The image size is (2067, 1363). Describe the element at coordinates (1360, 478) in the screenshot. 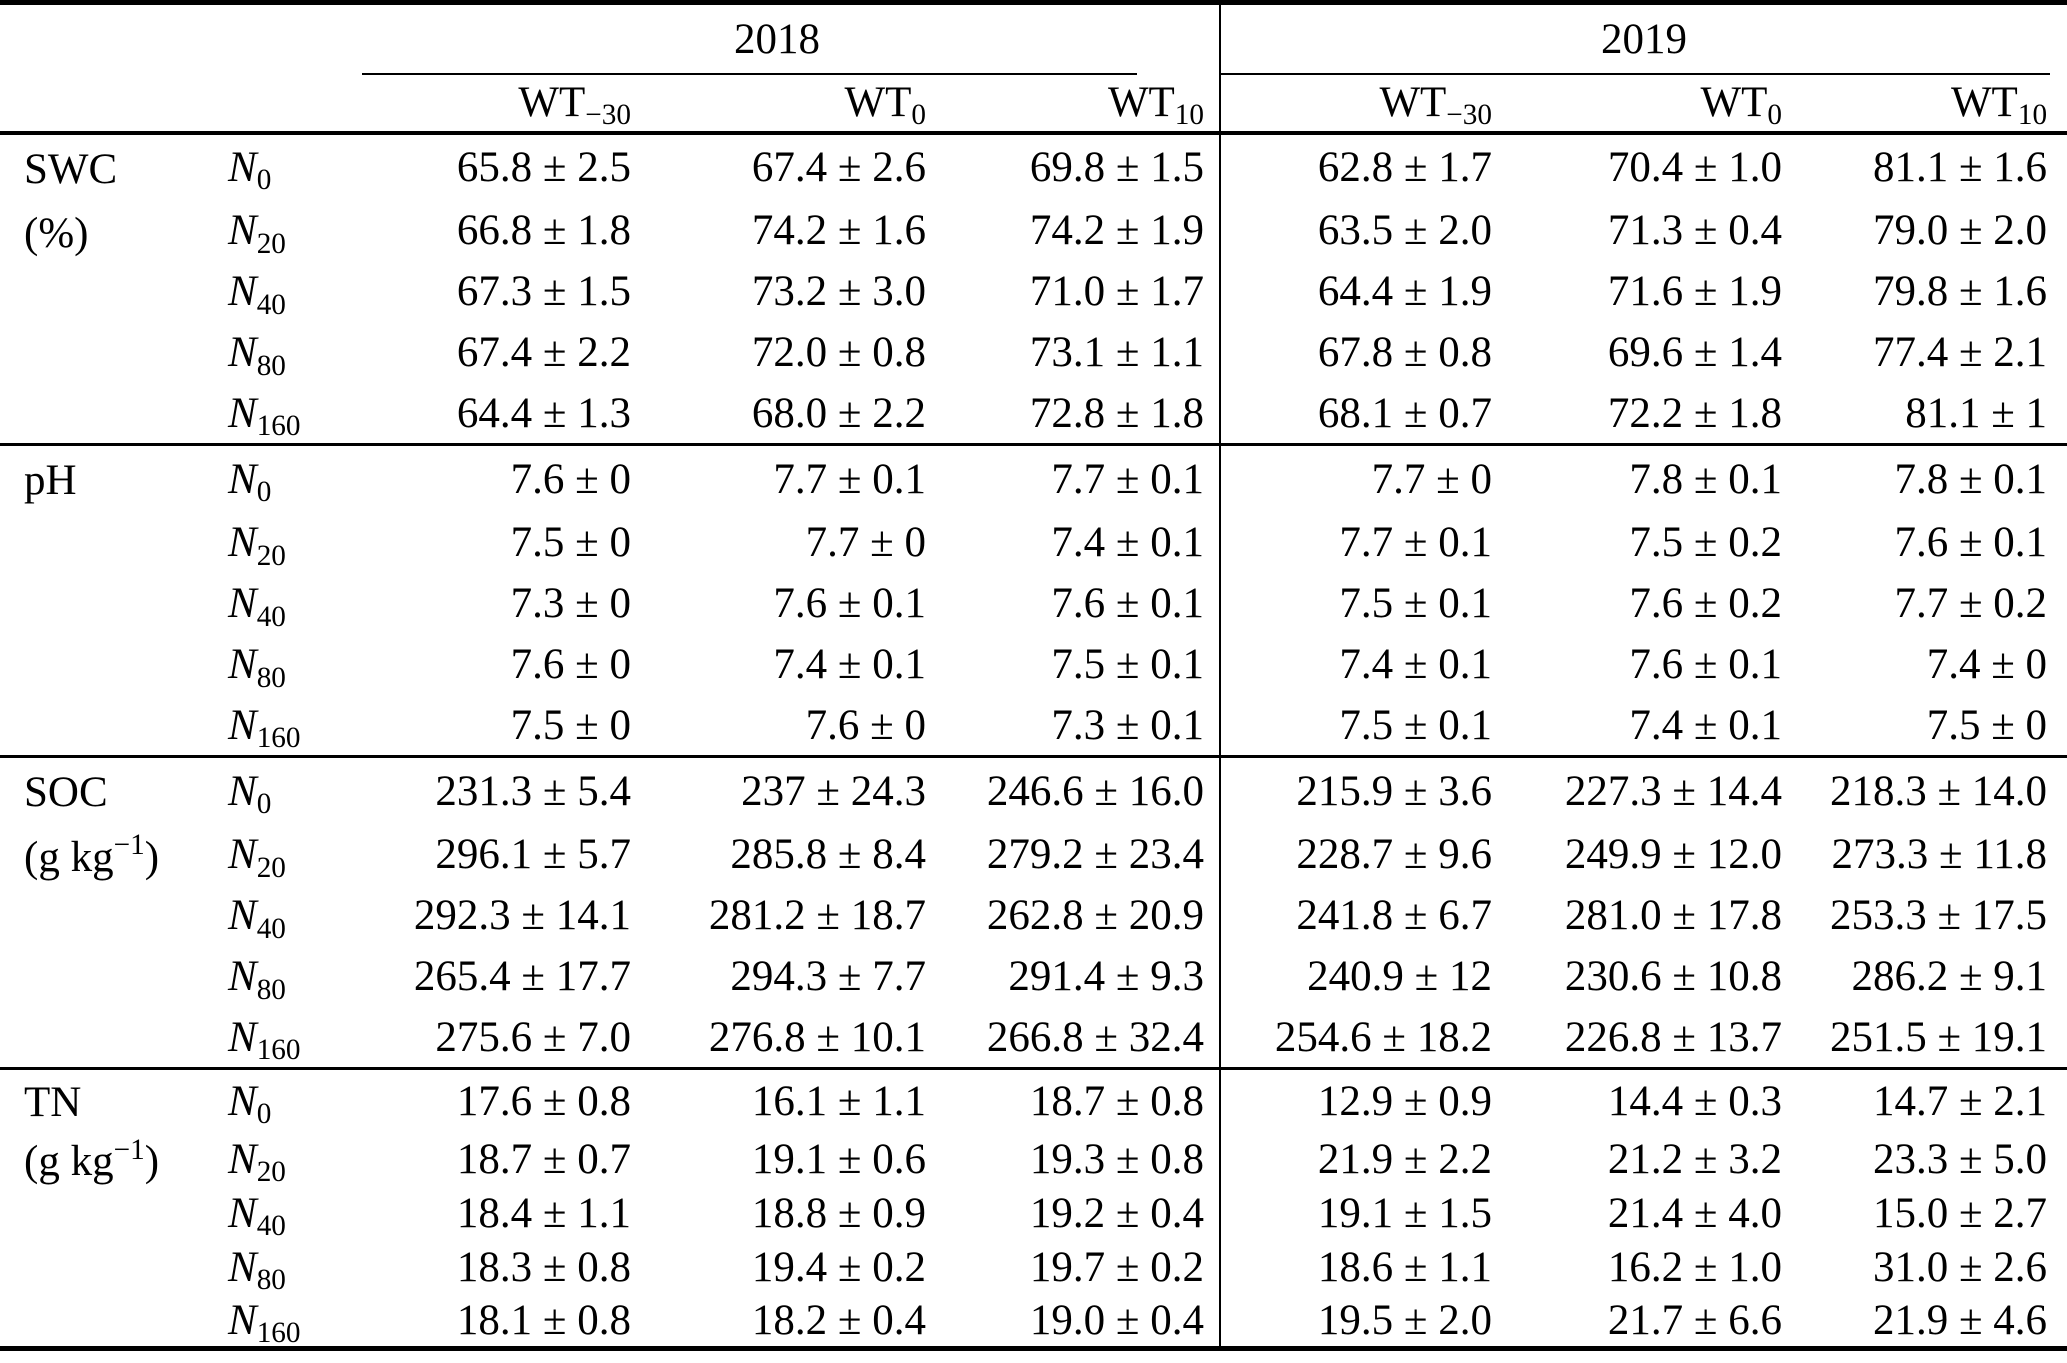

I see `value-cell: 7.7 ± 0` at that location.